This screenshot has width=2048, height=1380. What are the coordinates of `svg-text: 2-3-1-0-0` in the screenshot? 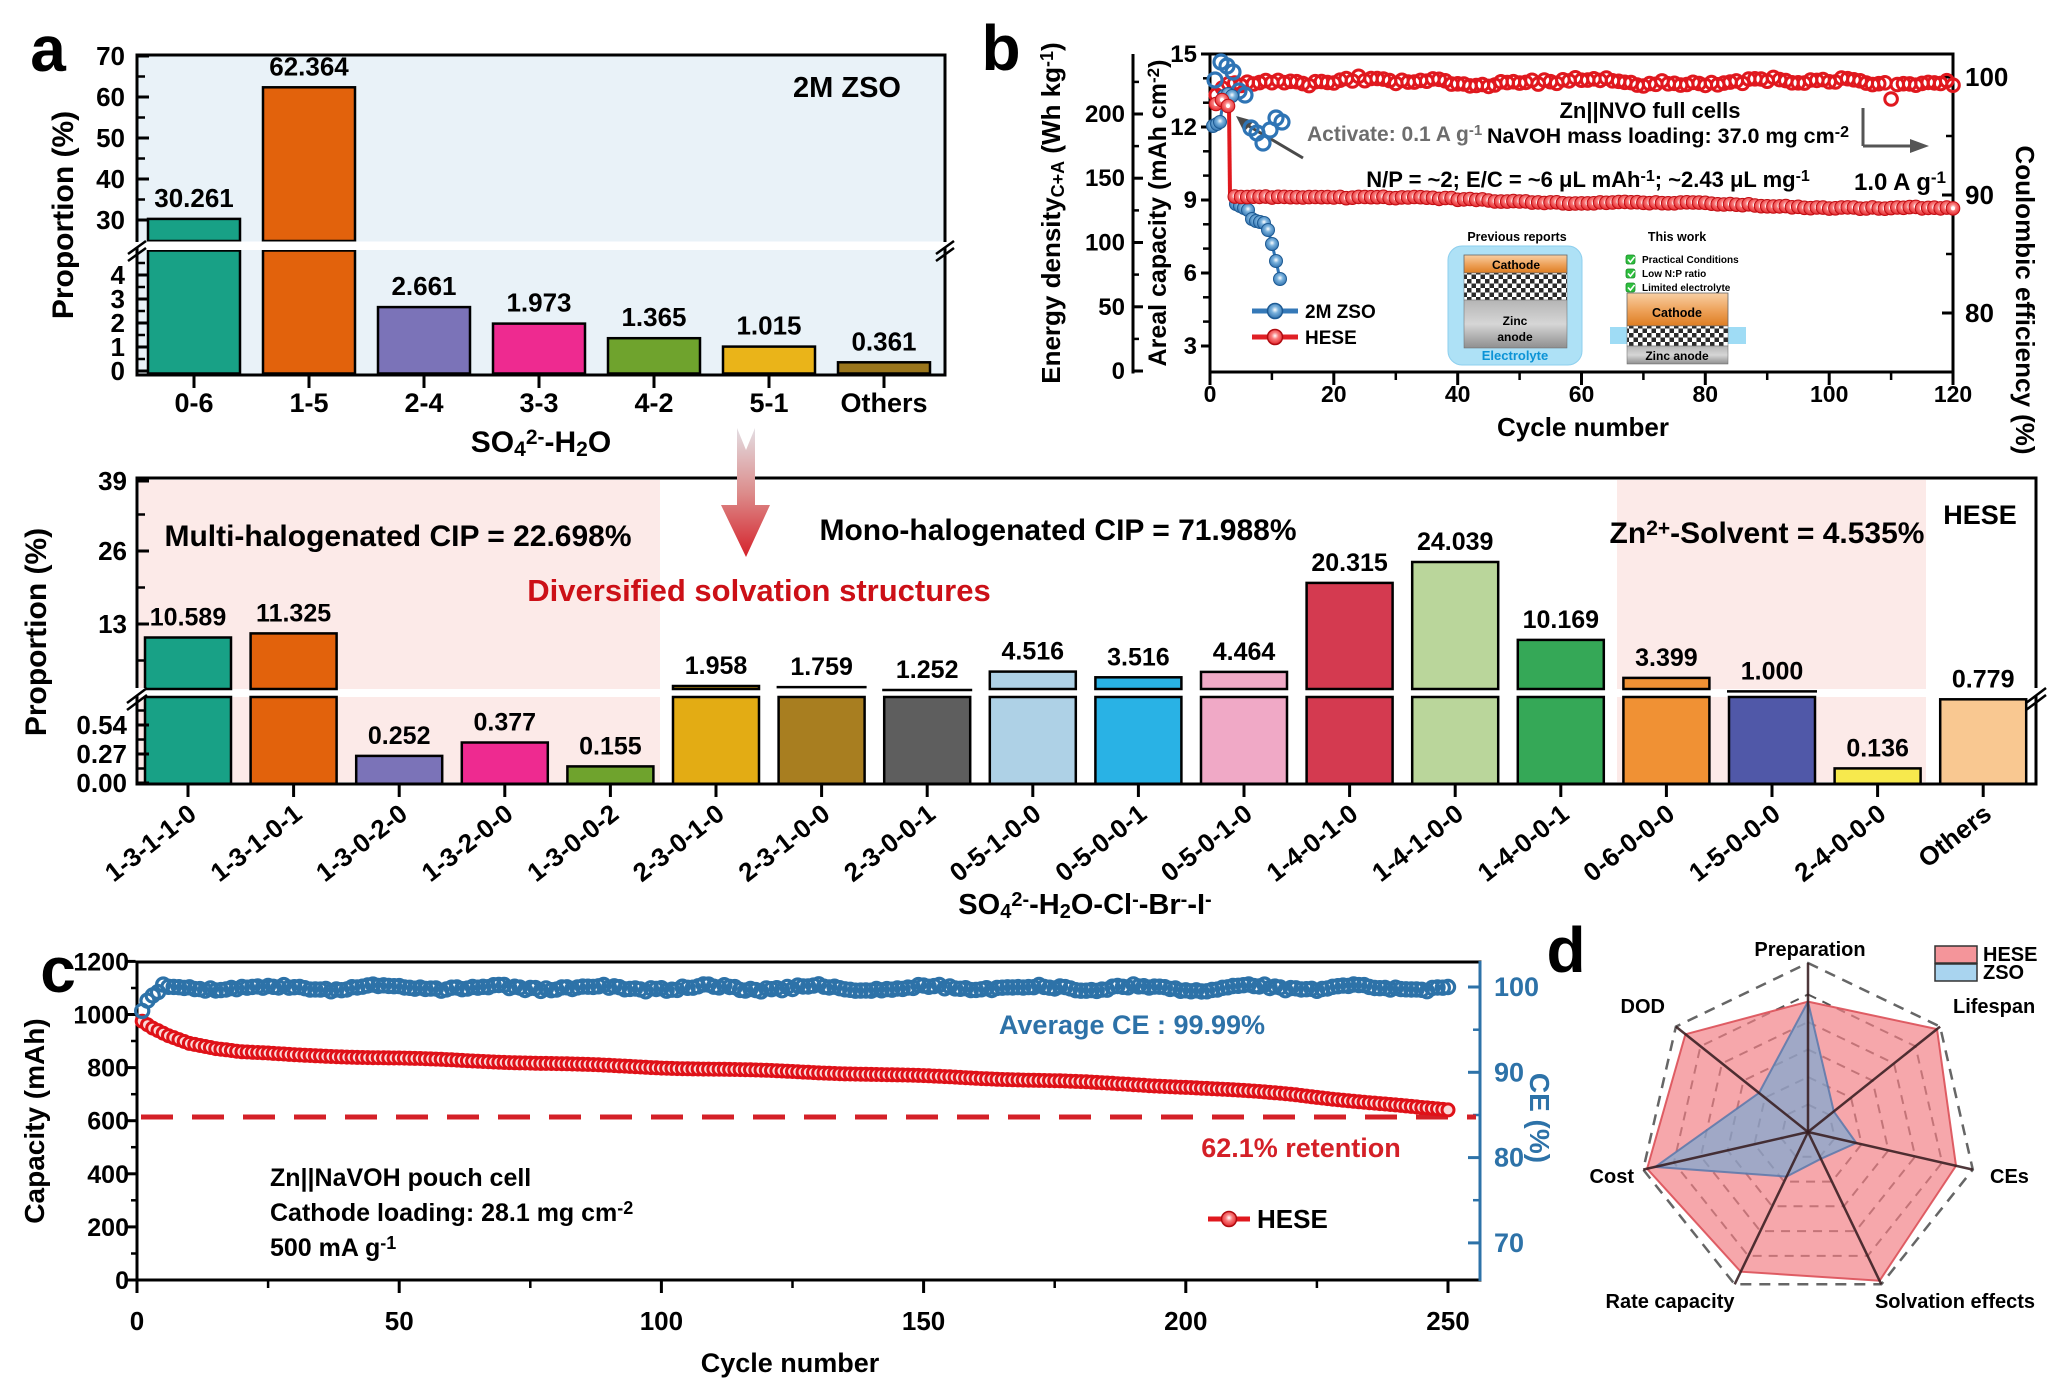 It's located at (784, 842).